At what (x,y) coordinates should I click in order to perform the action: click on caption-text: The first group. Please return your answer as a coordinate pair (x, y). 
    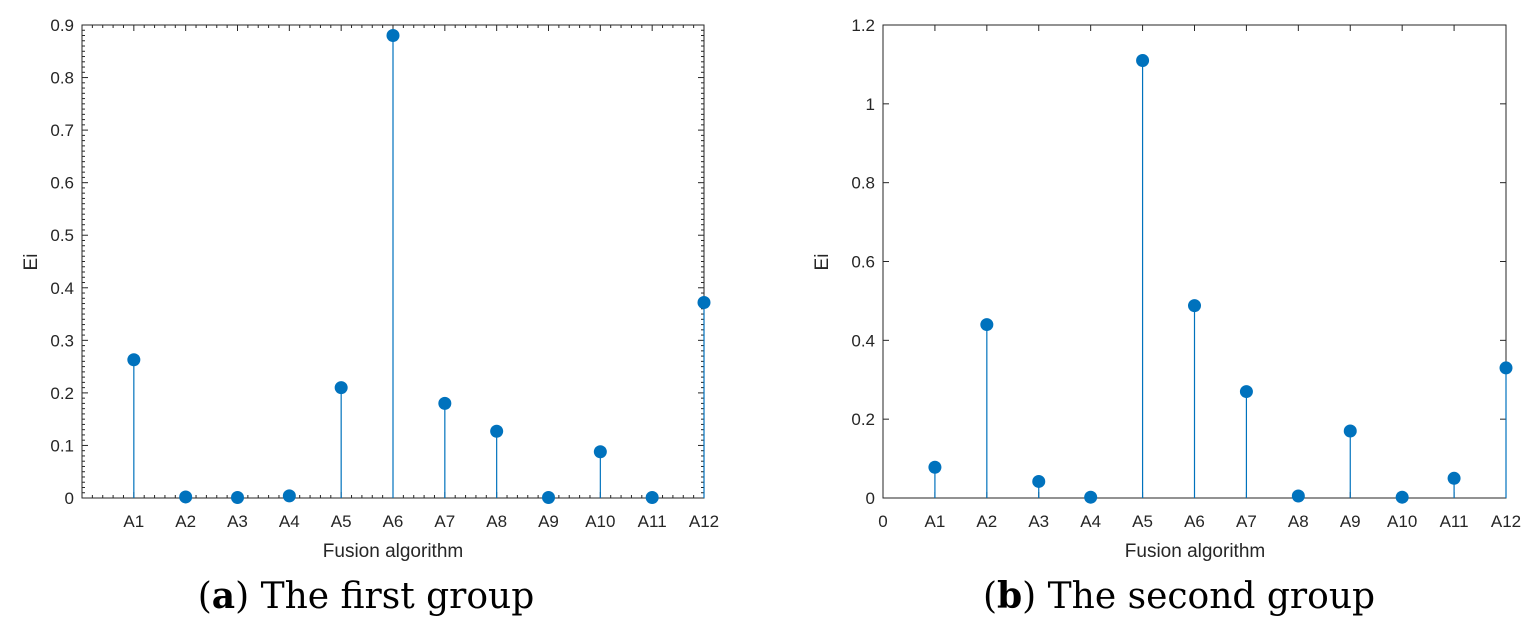
    Looking at the image, I should click on (398, 596).